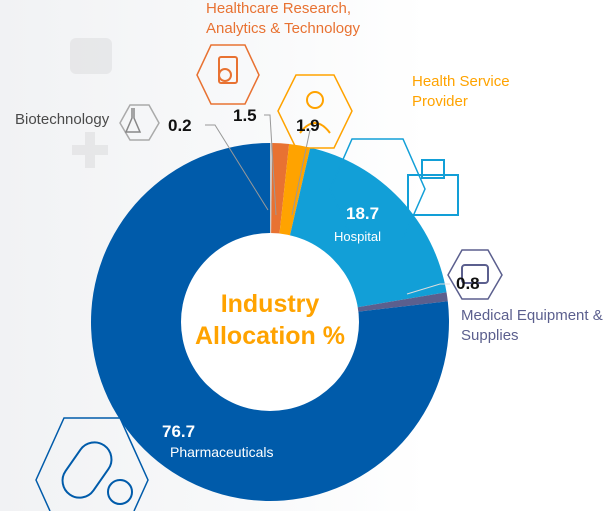 The image size is (611, 511). I want to click on value-medical-equipment: 0.8, so click(468, 283).